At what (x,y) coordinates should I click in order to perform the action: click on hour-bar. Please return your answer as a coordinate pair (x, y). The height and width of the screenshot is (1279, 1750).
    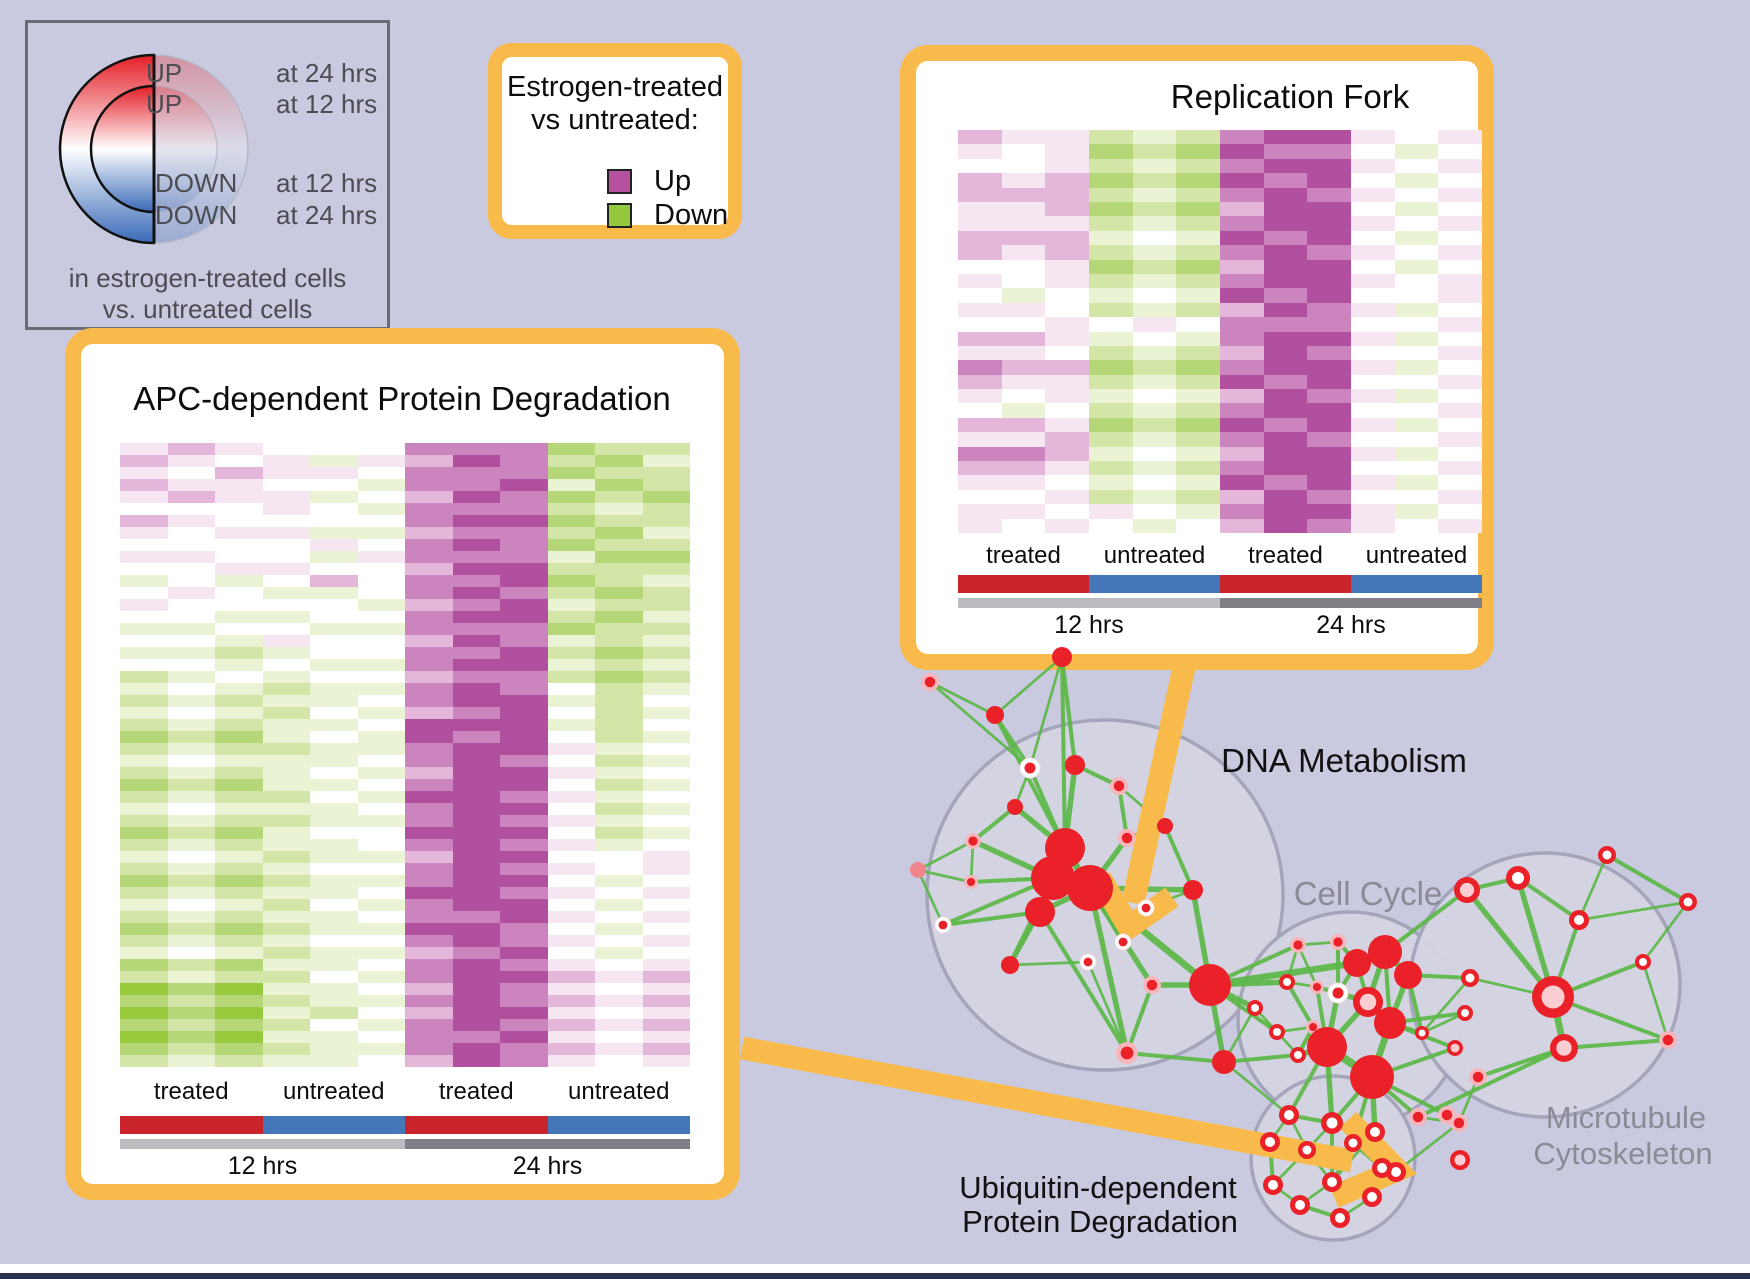
    Looking at the image, I should click on (1351, 603).